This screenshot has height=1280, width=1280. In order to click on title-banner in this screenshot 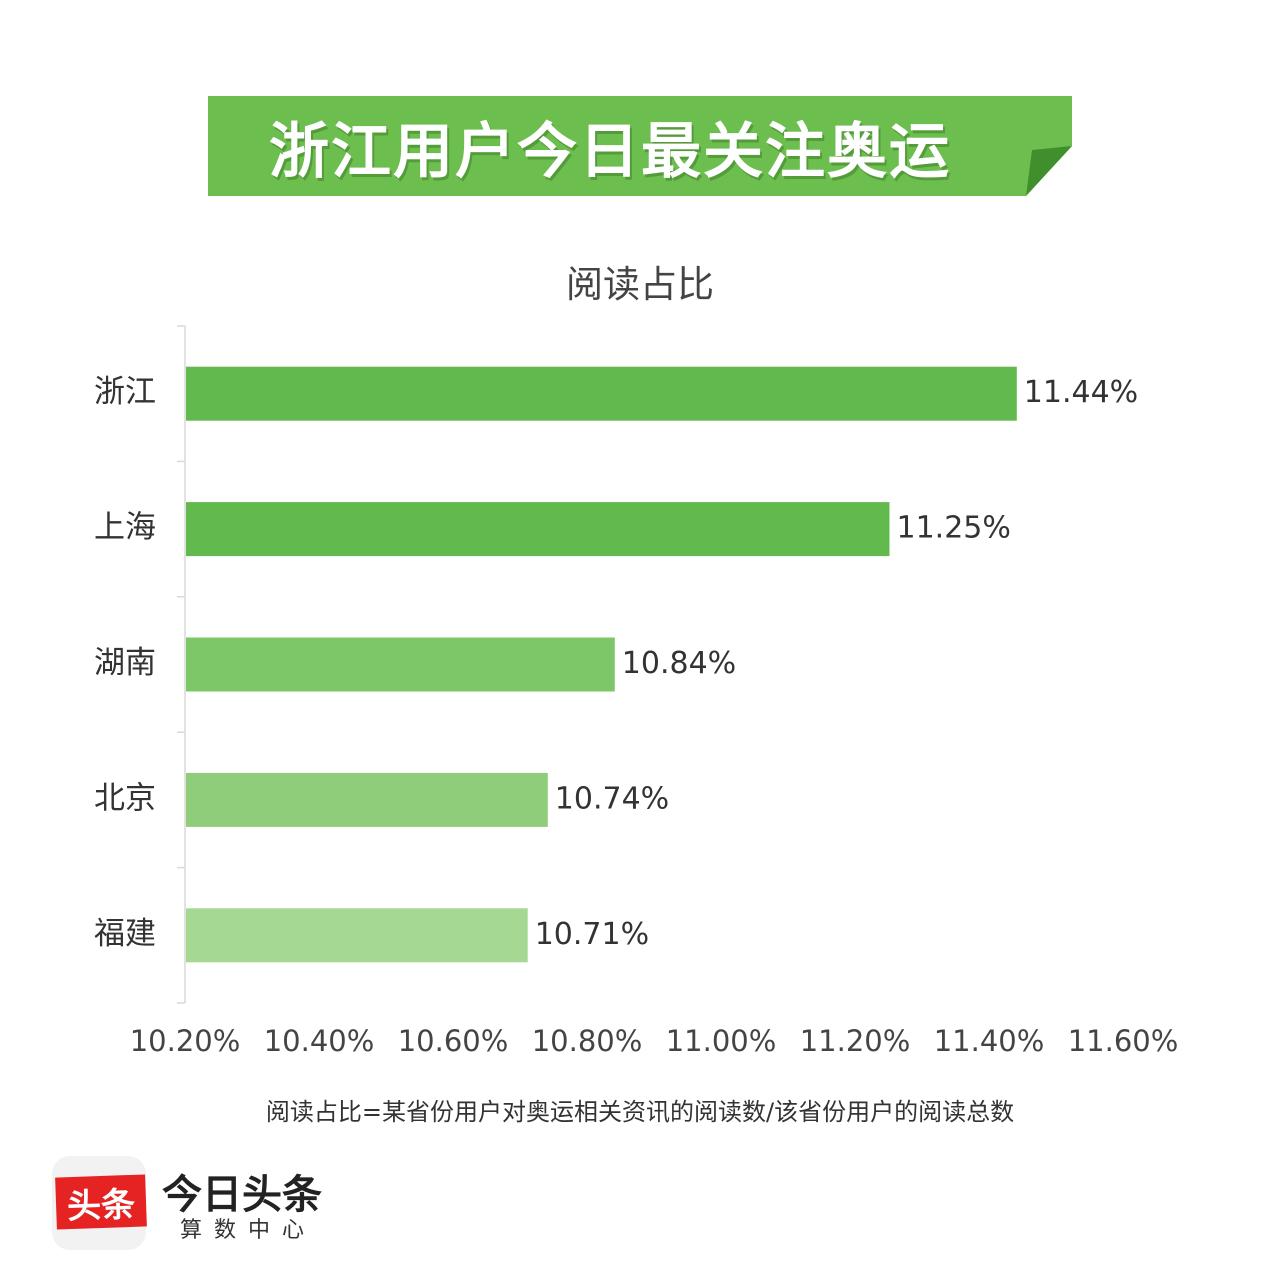, I will do `click(640, 146)`.